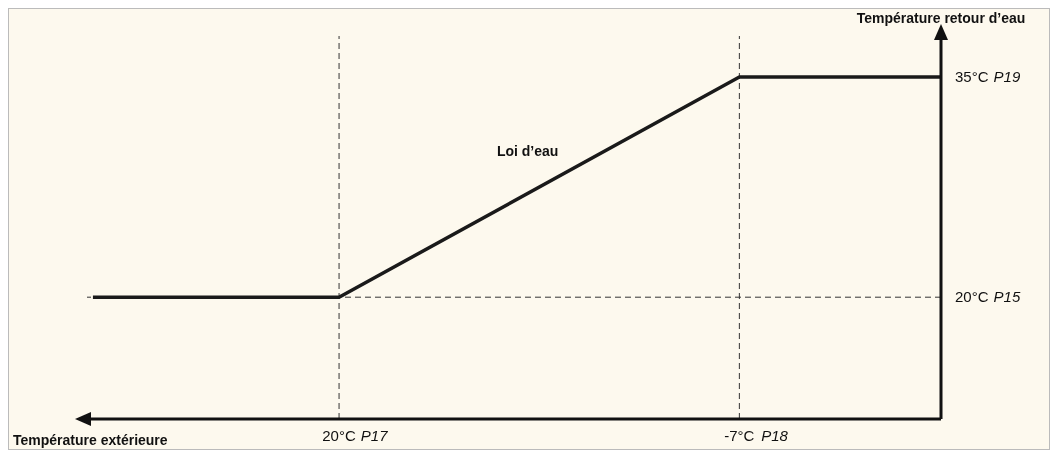 The image size is (1056, 458). What do you see at coordinates (1007, 77) in the screenshot?
I see `text: P19` at bounding box center [1007, 77].